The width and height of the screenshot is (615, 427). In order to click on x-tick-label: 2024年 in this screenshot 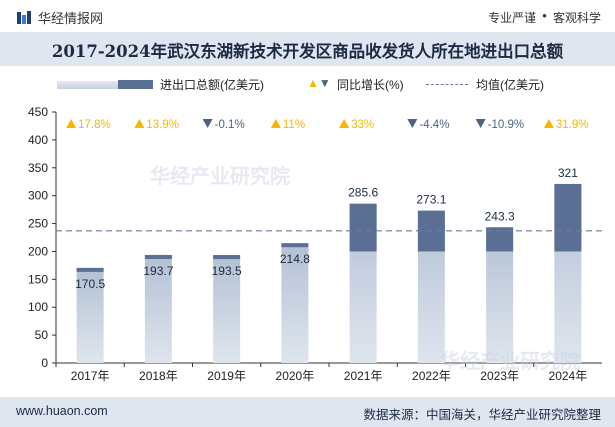, I will do `click(568, 376)`.